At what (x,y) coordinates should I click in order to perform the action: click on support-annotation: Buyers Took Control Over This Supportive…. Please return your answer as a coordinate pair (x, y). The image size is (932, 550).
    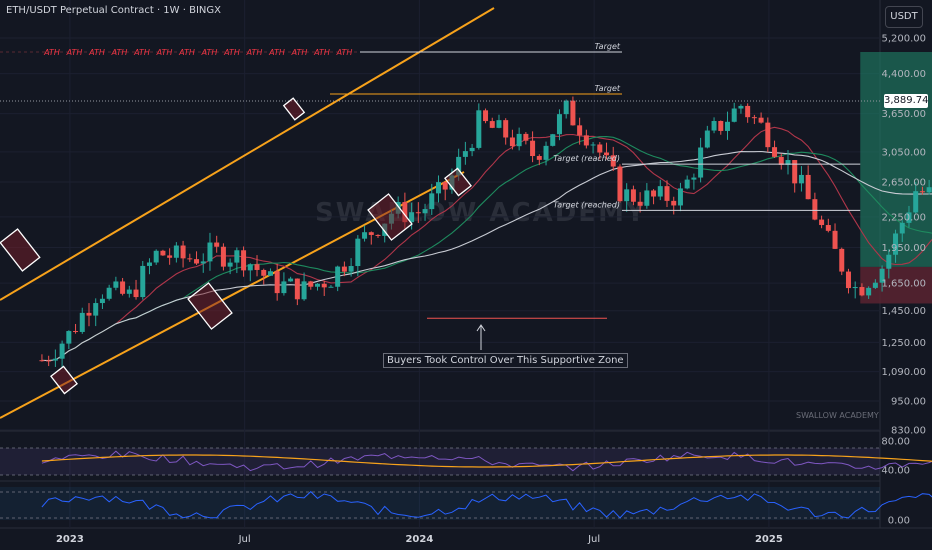
    Looking at the image, I should click on (505, 360).